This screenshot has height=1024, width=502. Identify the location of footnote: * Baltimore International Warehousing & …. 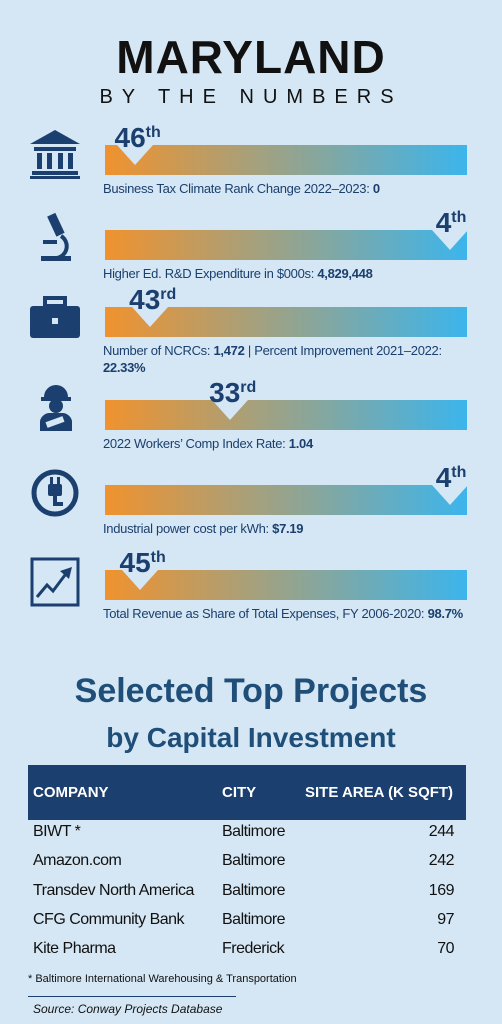
(162, 979).